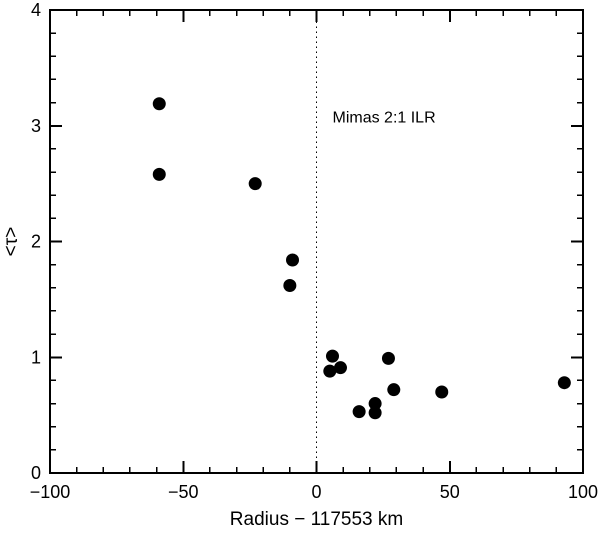 This screenshot has height=536, width=600. What do you see at coordinates (316, 492) in the screenshot?
I see `x-tick-label: 0` at bounding box center [316, 492].